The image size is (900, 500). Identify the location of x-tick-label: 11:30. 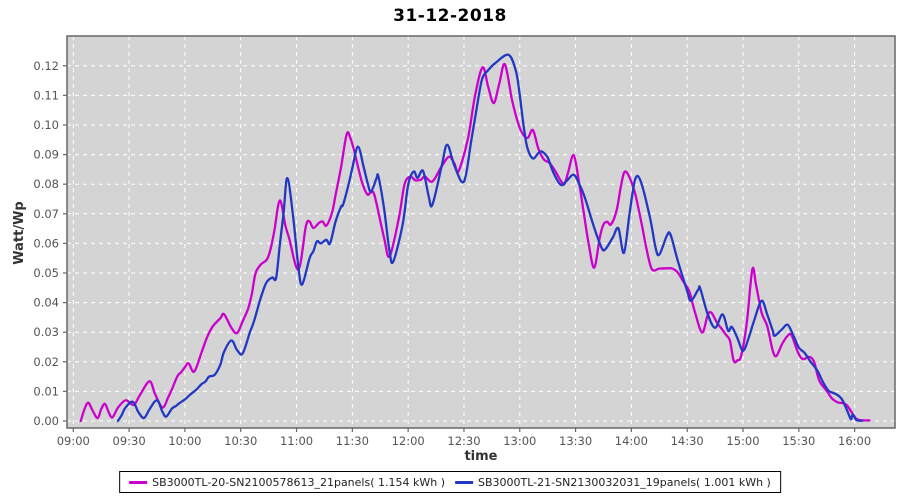
(352, 441).